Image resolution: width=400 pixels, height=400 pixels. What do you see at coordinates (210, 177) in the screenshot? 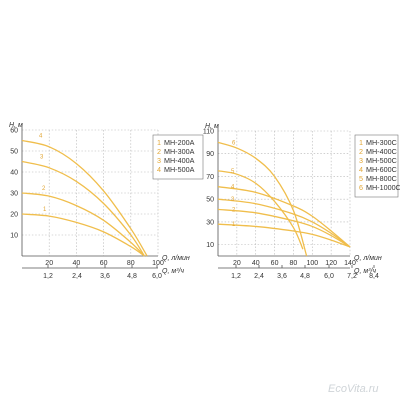
I see `y-tick-label: 70` at bounding box center [210, 177].